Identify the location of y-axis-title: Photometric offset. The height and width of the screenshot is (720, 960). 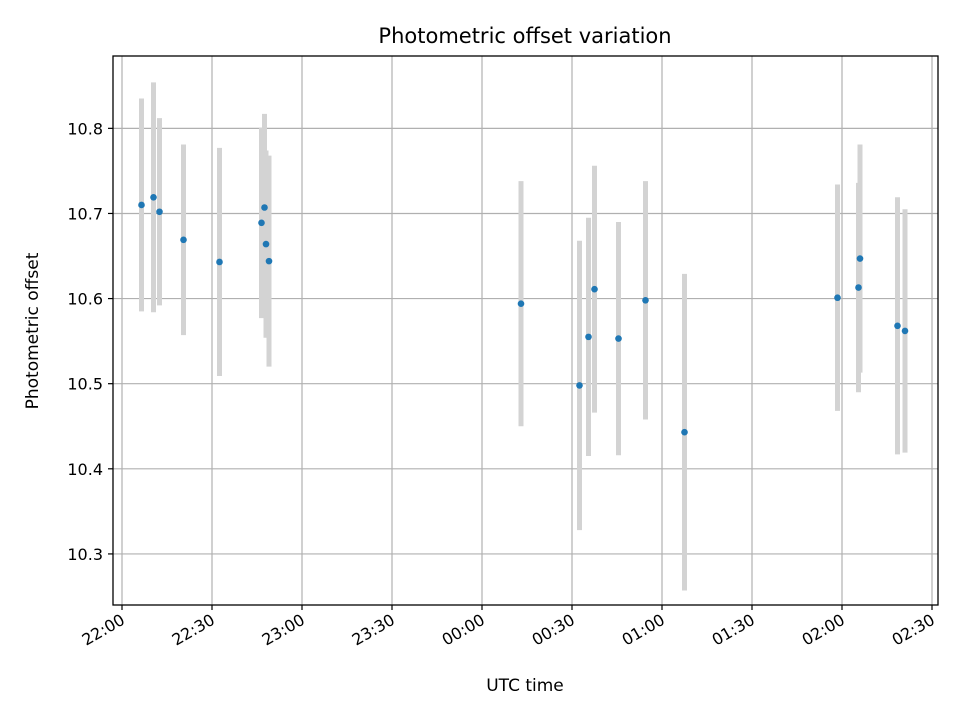
(33, 330).